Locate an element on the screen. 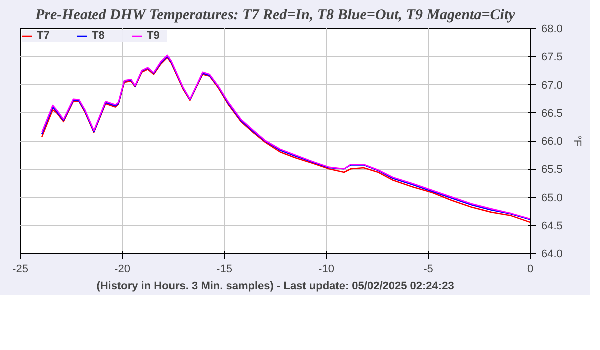 This screenshot has height=350, width=600. chart-title: Pre-Heated DHW Temperatures: T7 Red=In, T8 Blue=Out, T9 Magenta=City is located at coordinates (275, 16).